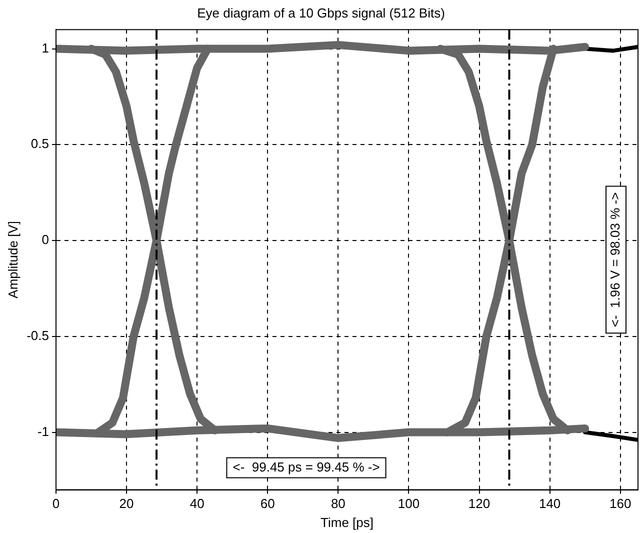 This screenshot has height=533, width=640. What do you see at coordinates (615, 260) in the screenshot?
I see `annotation: <- 1.96 V = 98.03 % ->` at bounding box center [615, 260].